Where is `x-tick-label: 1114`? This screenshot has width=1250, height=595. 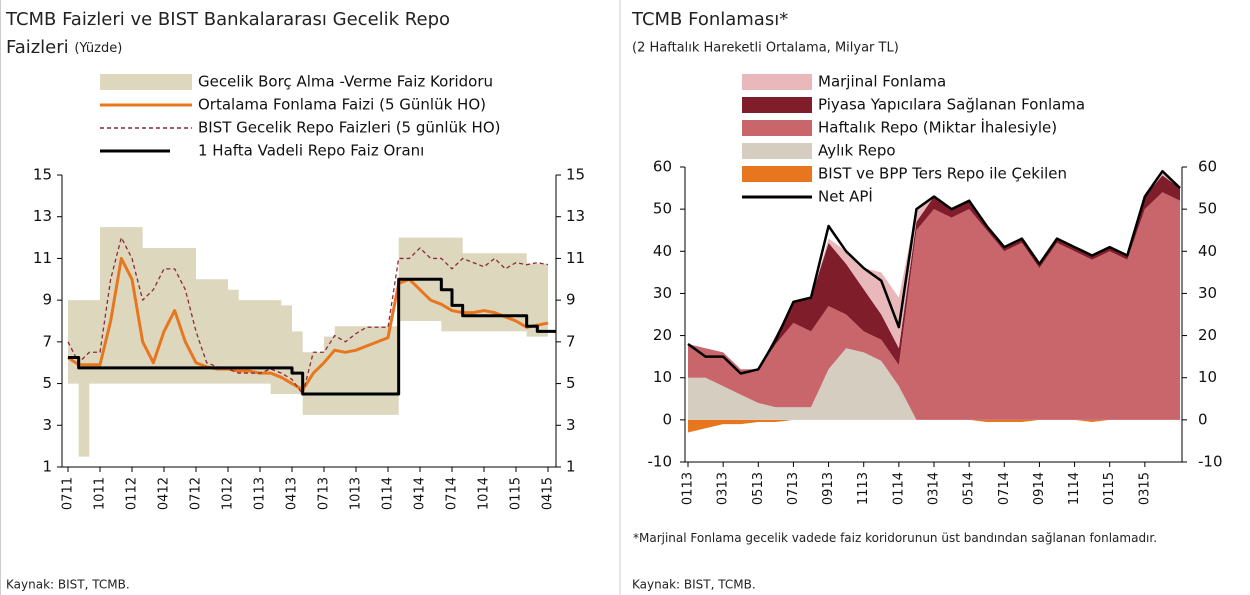
x-tick-label: 1114 is located at coordinates (1074, 488).